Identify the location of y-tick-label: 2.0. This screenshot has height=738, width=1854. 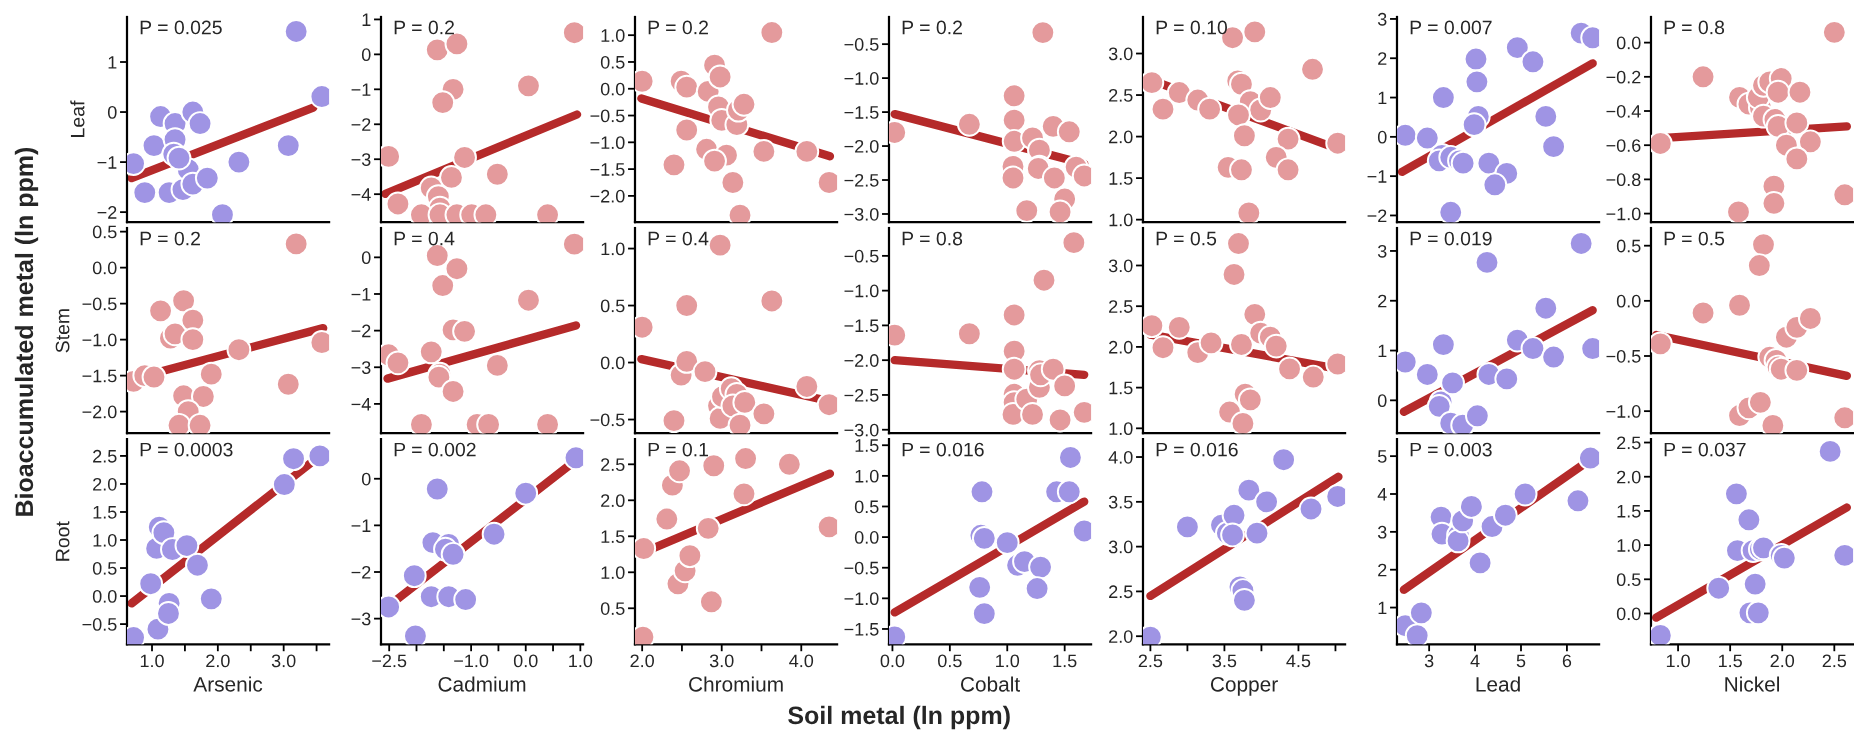
(1121, 137).